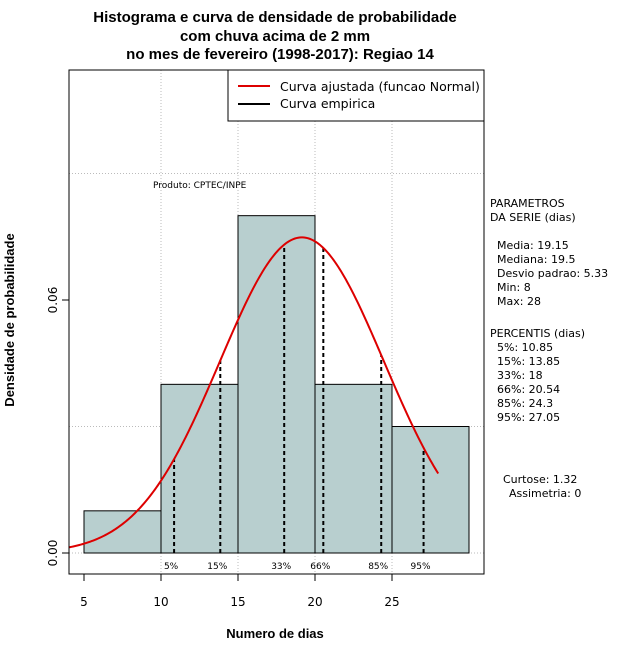 This screenshot has width=640, height=660. What do you see at coordinates (525, 347) in the screenshot?
I see `pct-5: 5%: 10.85` at bounding box center [525, 347].